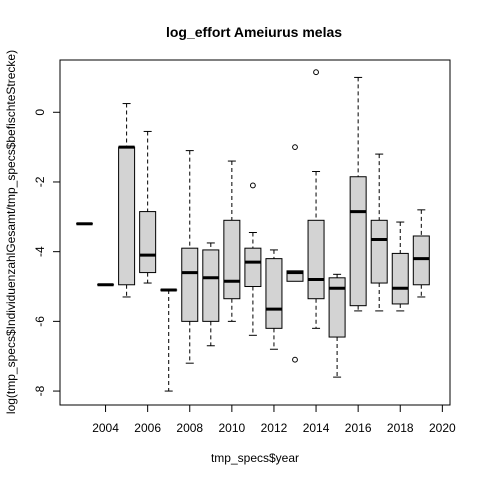 This screenshot has width=480, height=480. Describe the element at coordinates (148, 207) in the screenshot. I see `box-2006` at that location.